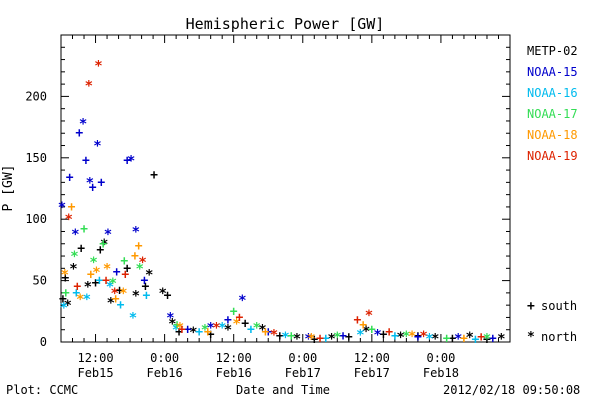 This screenshot has height=400, width=600. Describe the element at coordinates (531, 306) in the screenshot. I see `marker-legend-symbol: +` at that location.